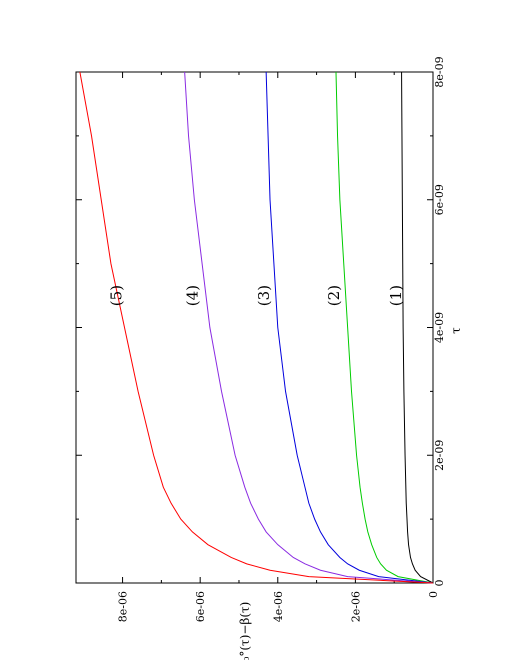 The height and width of the screenshot is (660, 510). What do you see at coordinates (439, 455) in the screenshot?
I see `x-tick-label: 2e-09` at bounding box center [439, 455].